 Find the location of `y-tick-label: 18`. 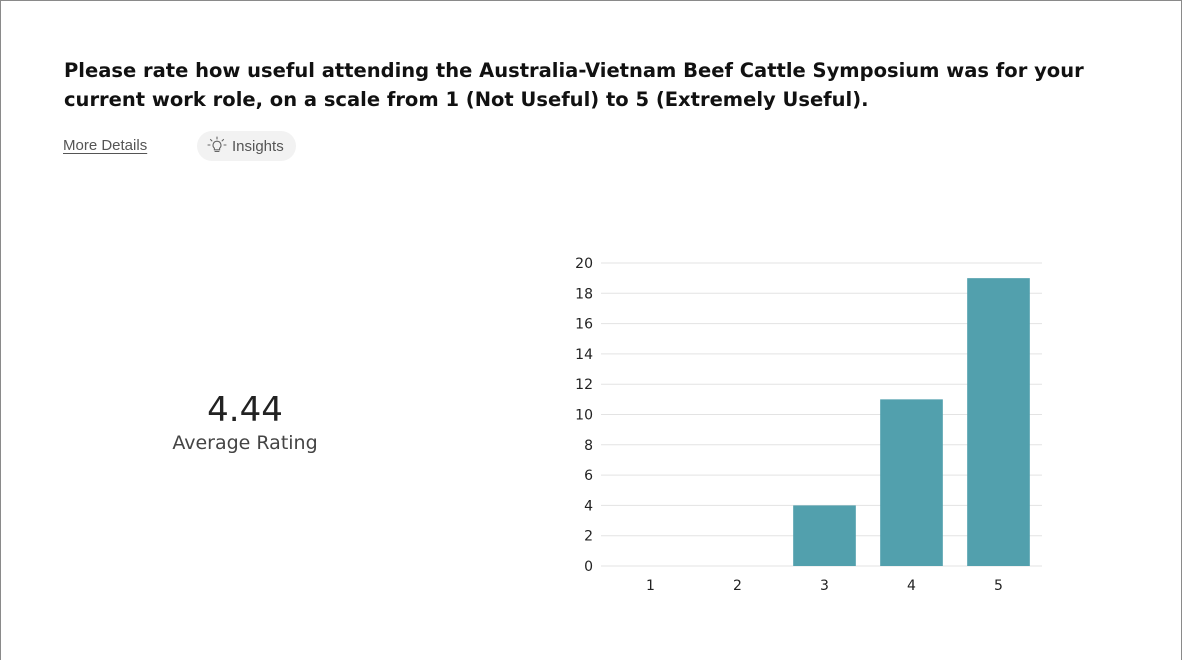

y-tick-label: 18 is located at coordinates (584, 294).